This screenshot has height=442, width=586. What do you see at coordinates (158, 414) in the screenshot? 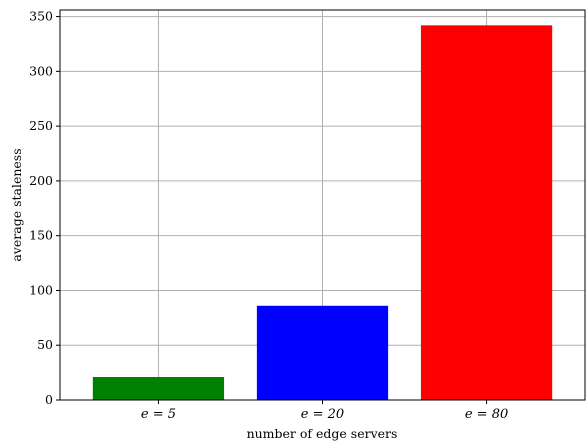
I see `x-tick-label: e = 5` at bounding box center [158, 414].